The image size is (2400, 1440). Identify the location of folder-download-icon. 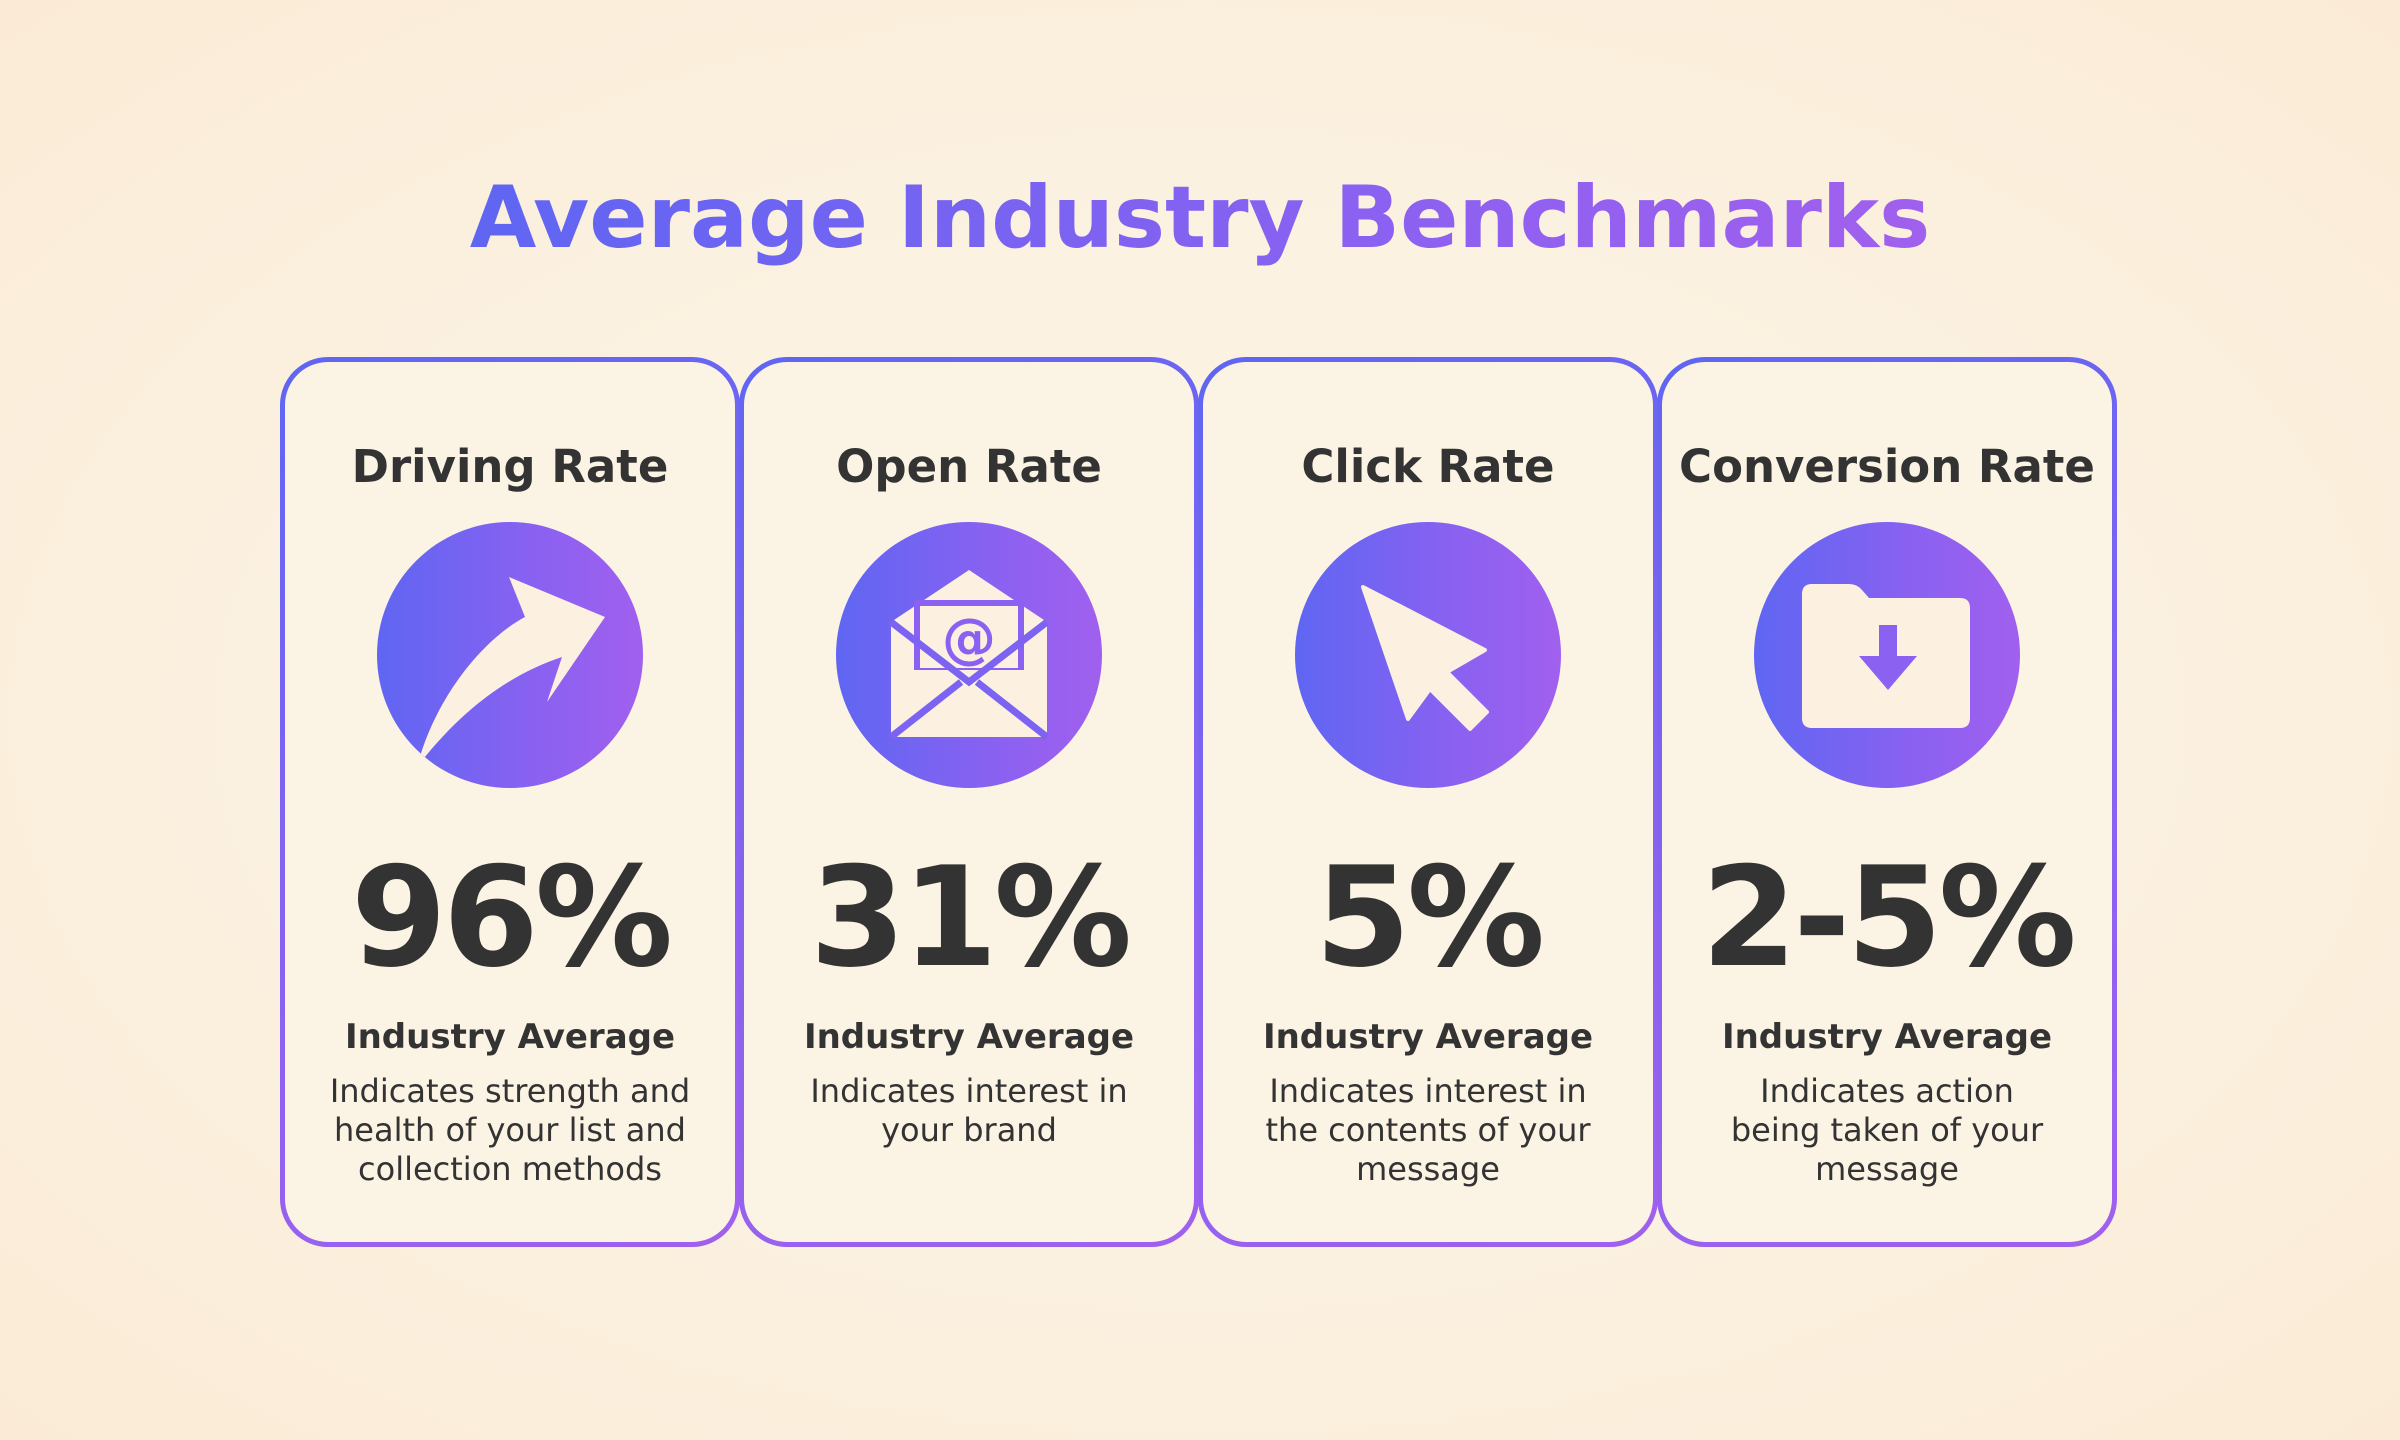
(1887, 655).